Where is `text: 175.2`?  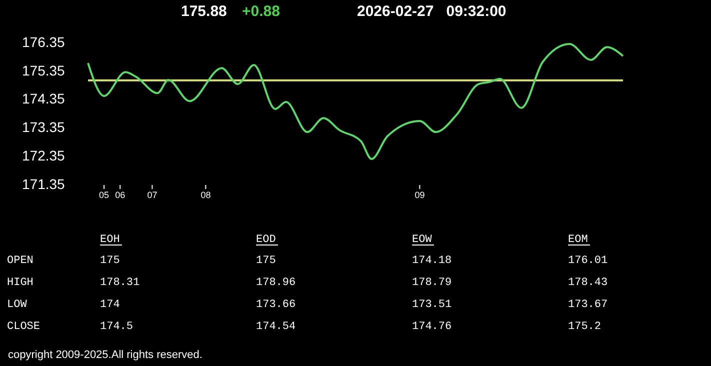 text: 175.2 is located at coordinates (585, 327).